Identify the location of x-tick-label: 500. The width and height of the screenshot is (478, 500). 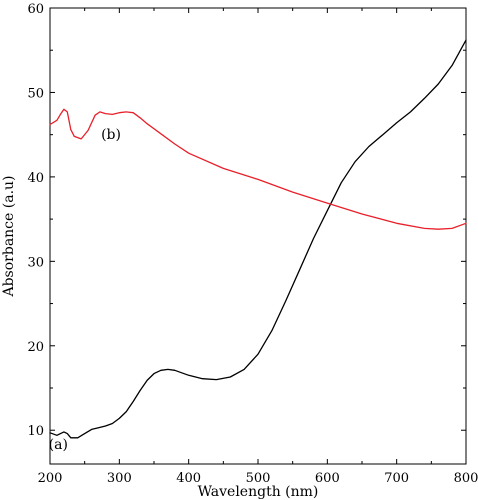
(258, 478).